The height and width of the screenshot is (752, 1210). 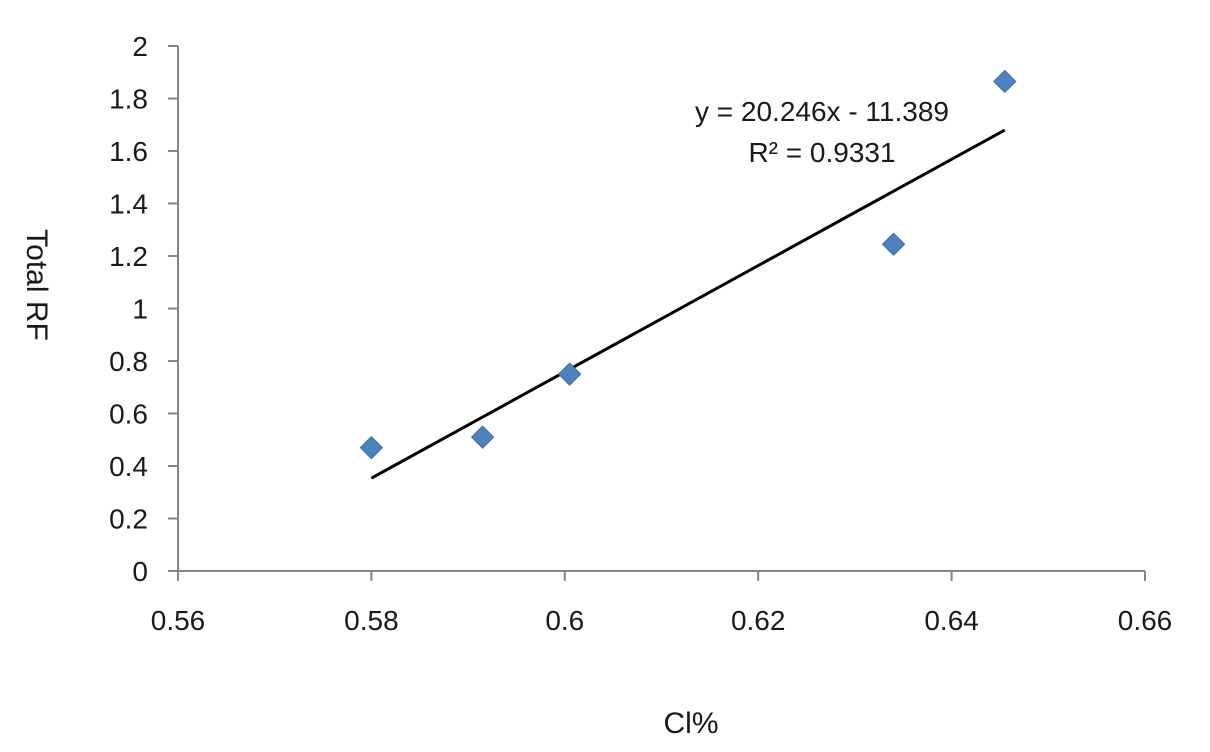 What do you see at coordinates (128, 256) in the screenshot?
I see `y-tick-label: 1.2` at bounding box center [128, 256].